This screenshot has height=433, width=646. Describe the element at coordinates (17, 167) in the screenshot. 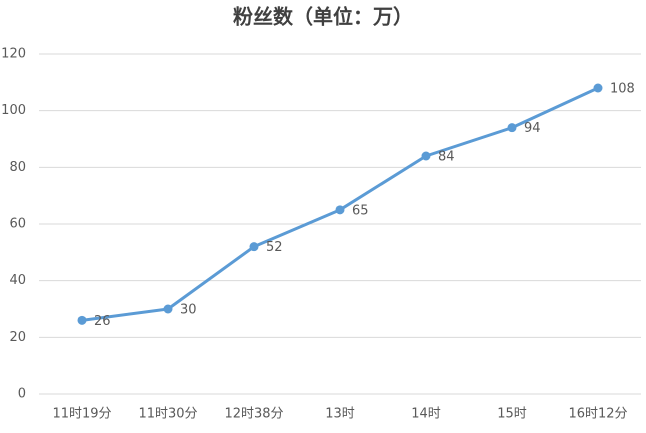

I see `y-tick-label: 80` at that location.